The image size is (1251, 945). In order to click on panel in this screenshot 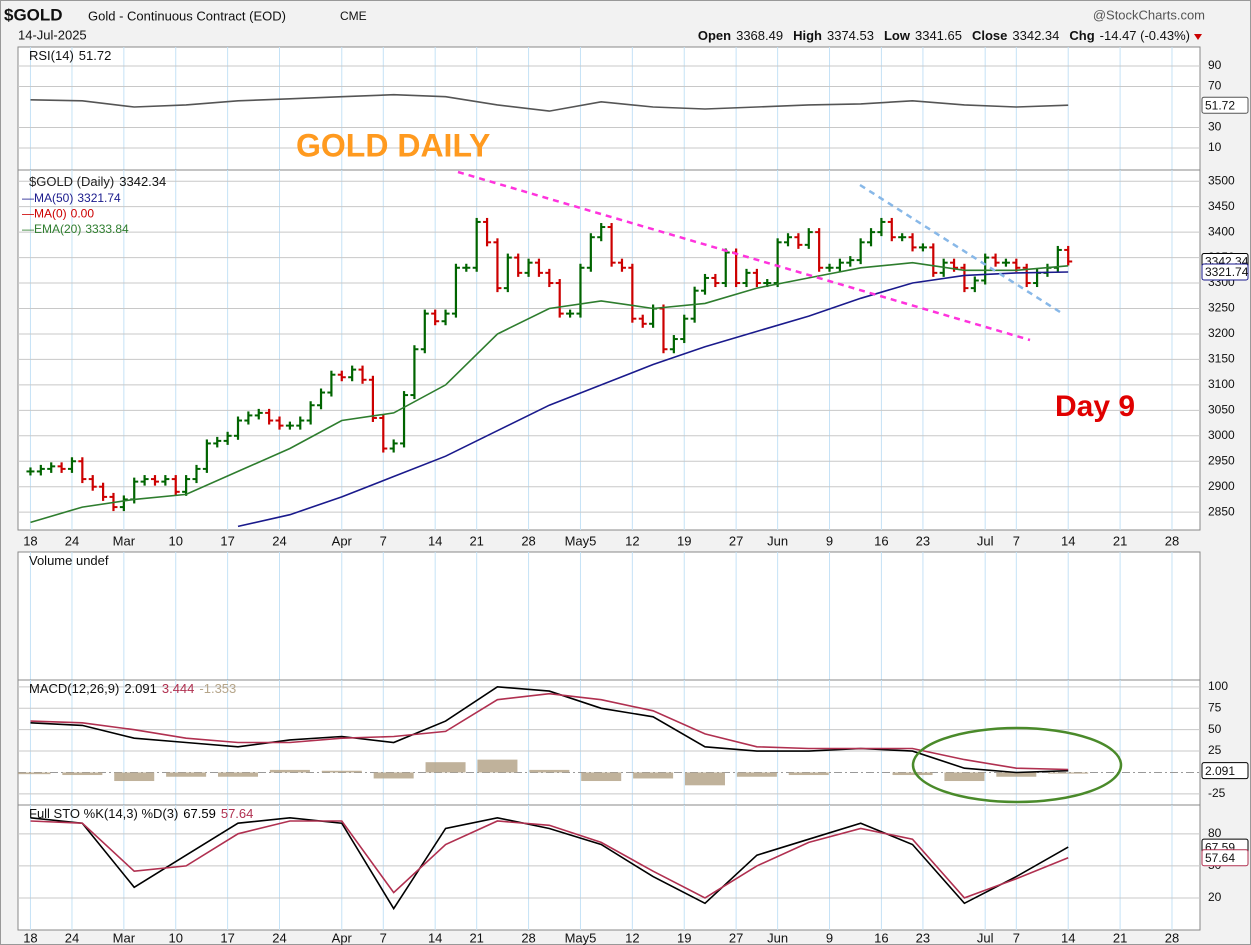, I will do `click(609, 108)`.